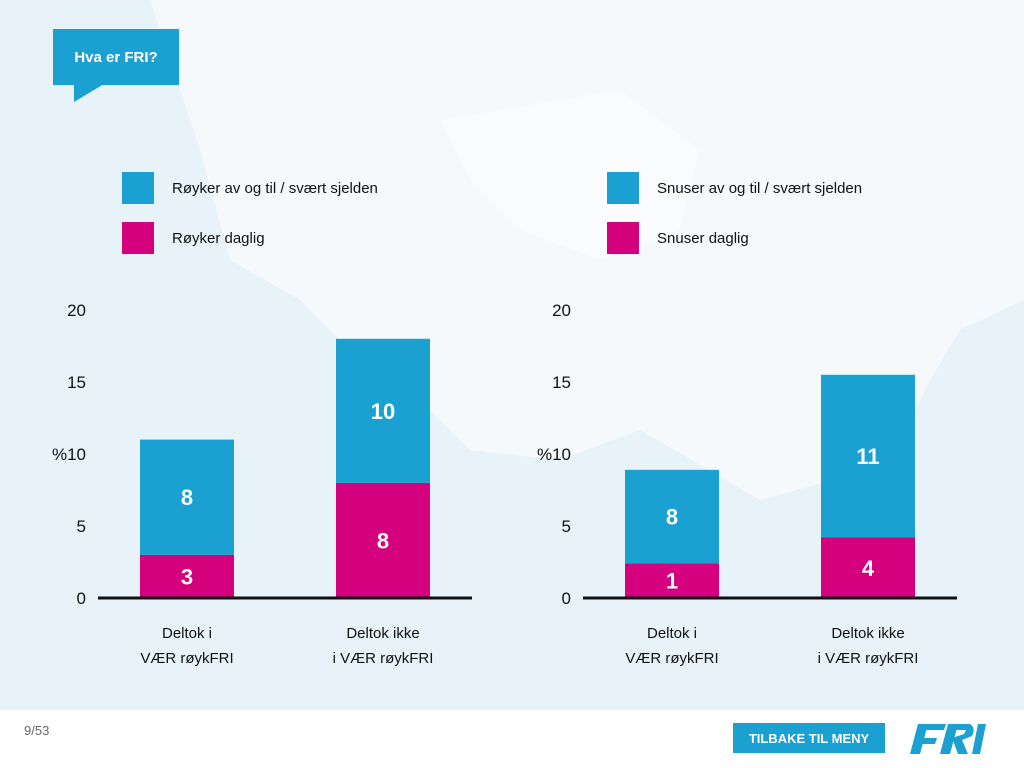 The image size is (1024, 768). I want to click on legend-item-snus-occasional: Snuser av og til / svært sjelden, so click(734, 188).